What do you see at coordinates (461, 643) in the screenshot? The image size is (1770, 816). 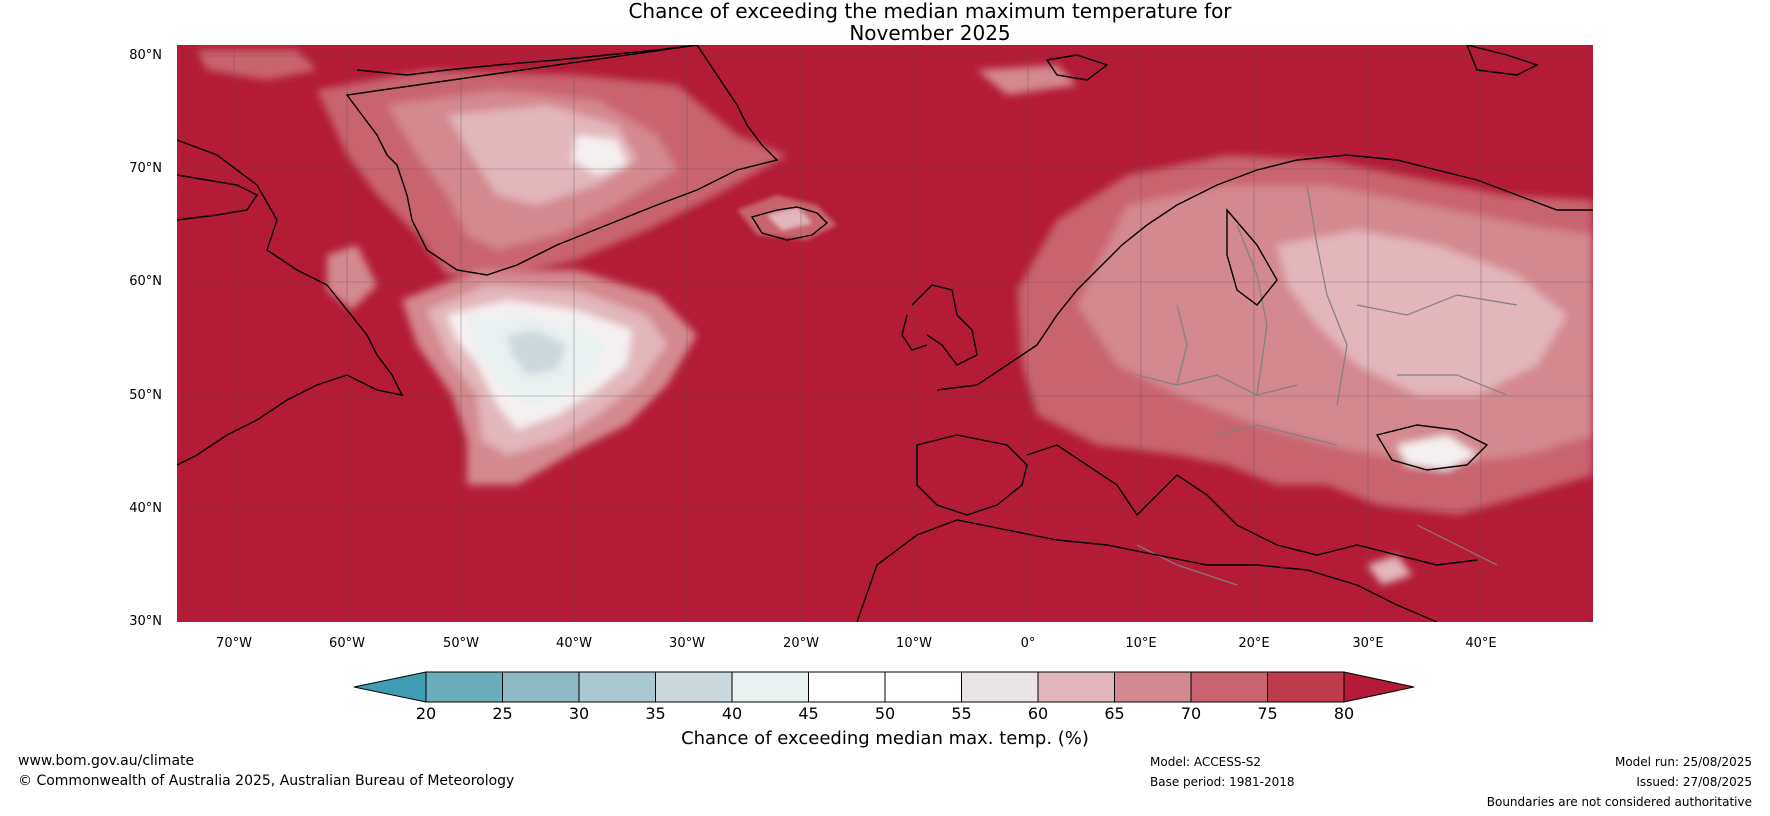 I see `lon-label-50w: 50°W` at bounding box center [461, 643].